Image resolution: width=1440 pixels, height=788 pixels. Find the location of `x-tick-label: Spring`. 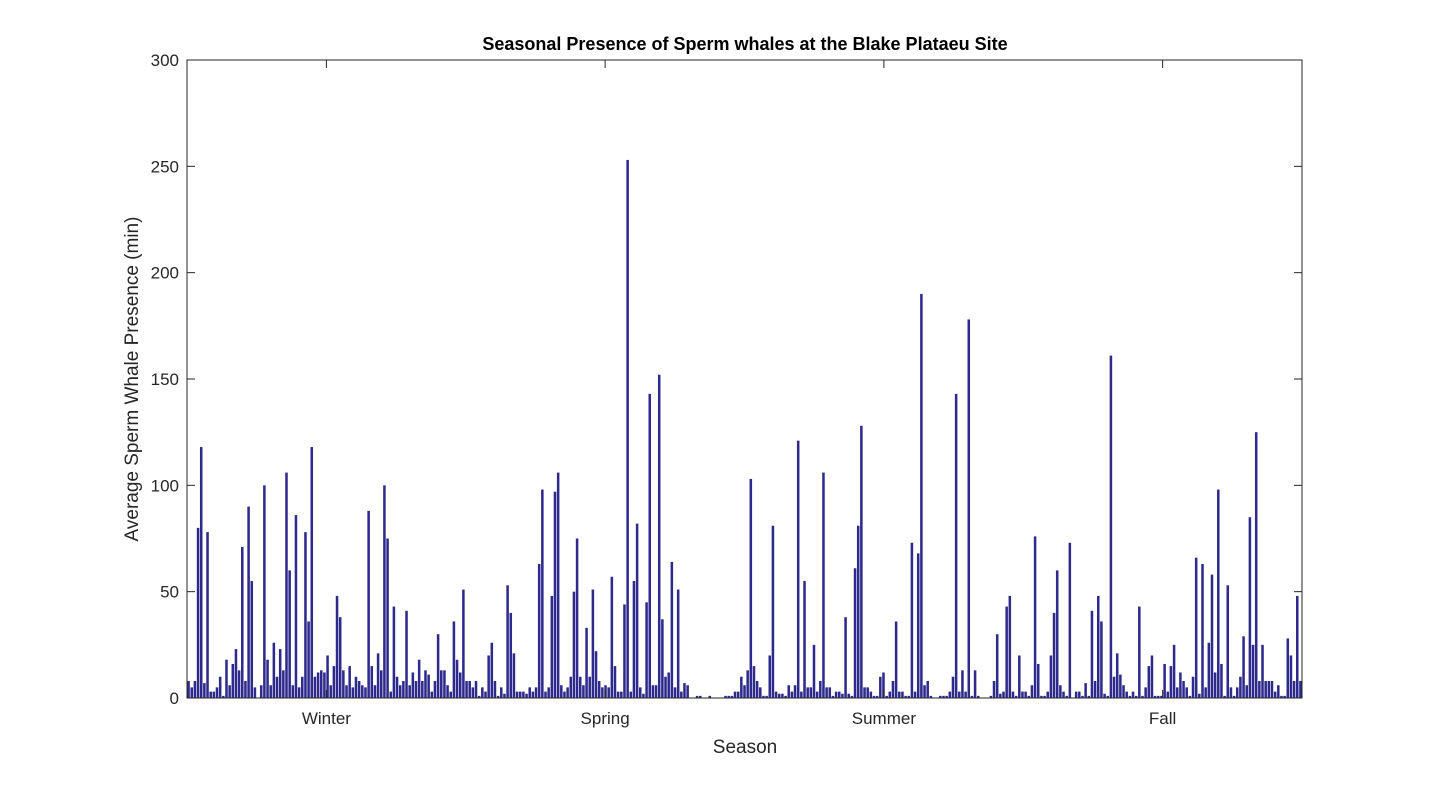

x-tick-label: Spring is located at coordinates (605, 718).